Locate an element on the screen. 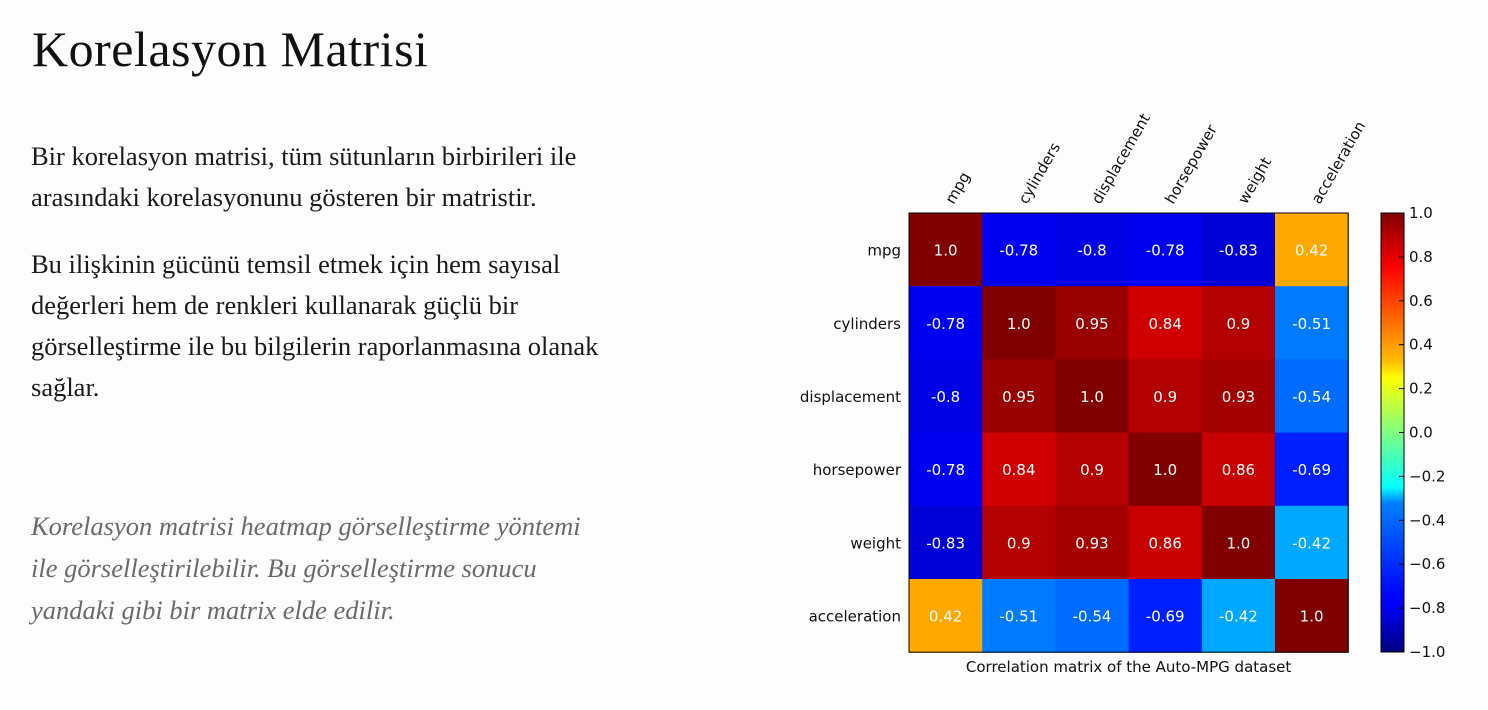 This screenshot has height=710, width=1488. colorbar-tick-label: 1.0 is located at coordinates (1421, 213).